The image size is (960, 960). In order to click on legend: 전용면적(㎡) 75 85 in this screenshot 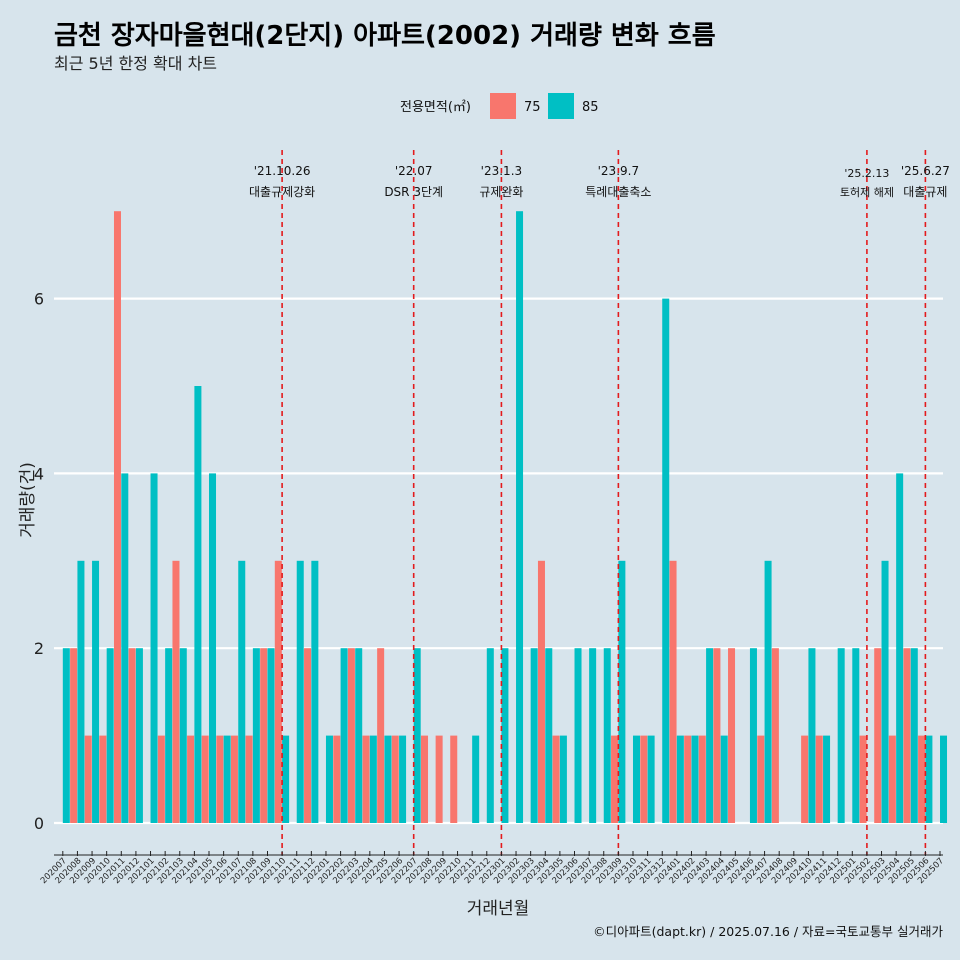, I will do `click(499, 106)`.